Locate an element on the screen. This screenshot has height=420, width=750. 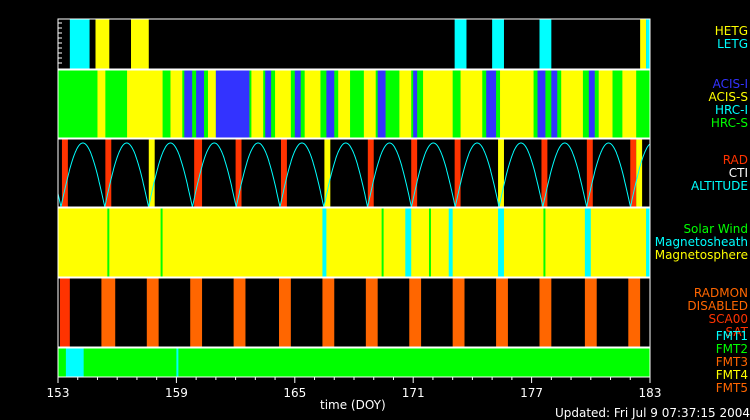
legend-entry: FMT3 is located at coordinates (731, 362).